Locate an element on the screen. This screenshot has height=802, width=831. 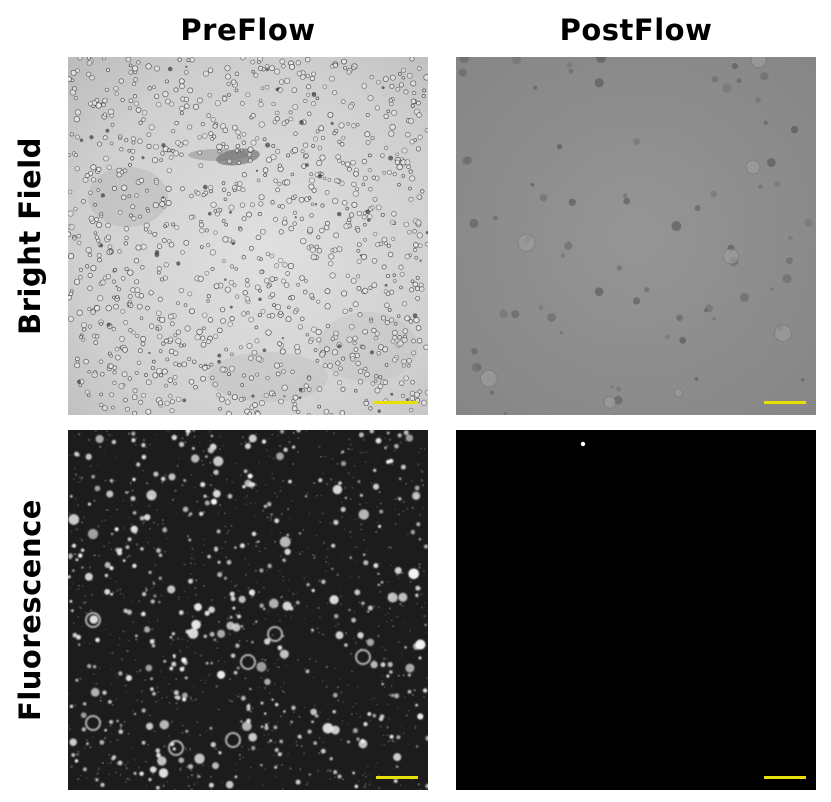
single-fluorescent-cell is located at coordinates (583, 444).